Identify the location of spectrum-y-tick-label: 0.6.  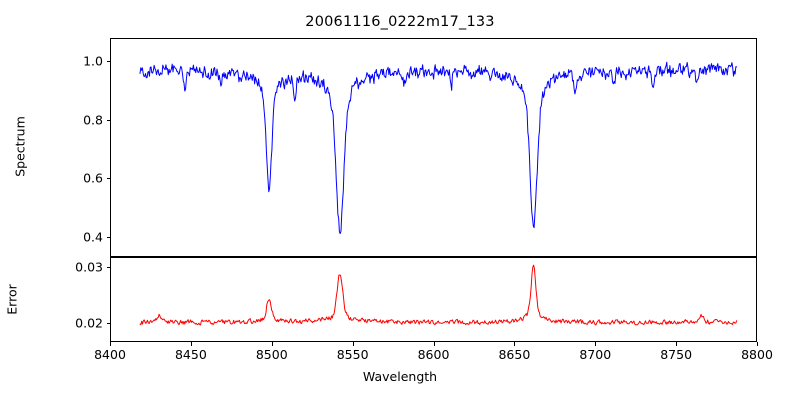
(93, 178).